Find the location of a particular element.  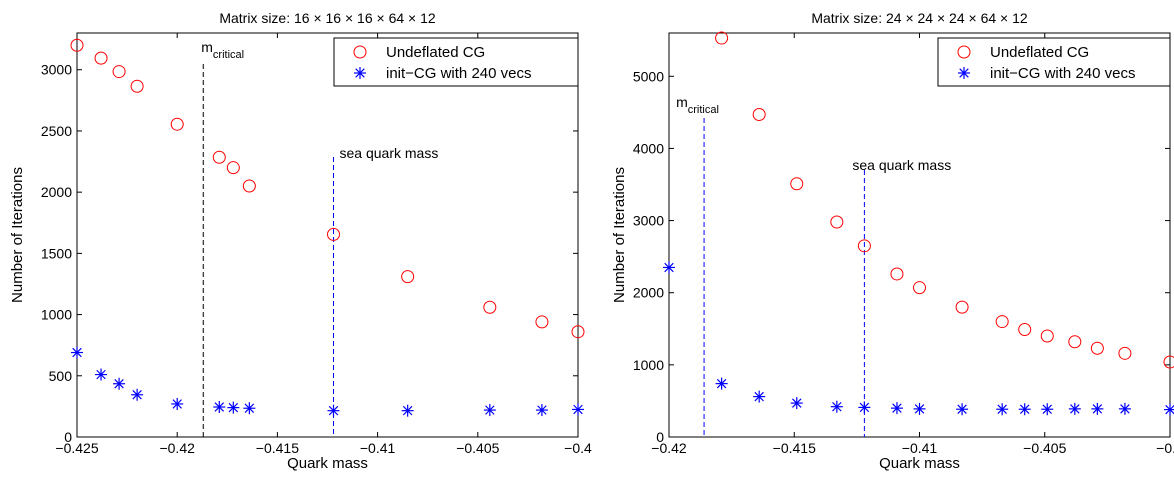

c1-x-tick-label: −0.415 is located at coordinates (794, 448).